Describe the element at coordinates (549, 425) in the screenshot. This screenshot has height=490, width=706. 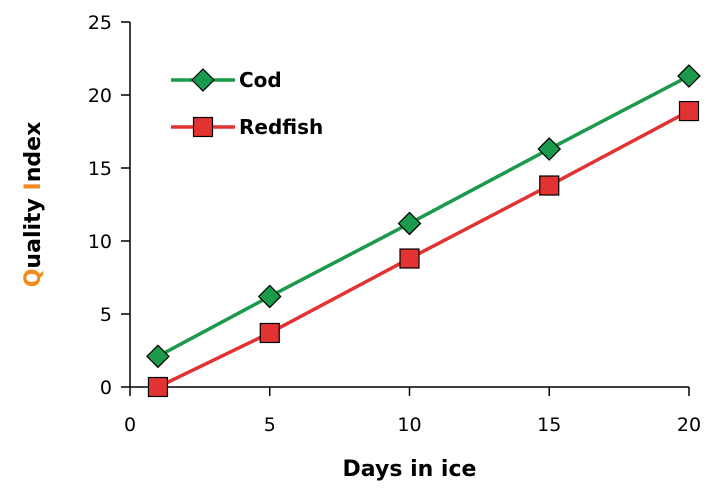
I see `x-tick-label: 15` at that location.